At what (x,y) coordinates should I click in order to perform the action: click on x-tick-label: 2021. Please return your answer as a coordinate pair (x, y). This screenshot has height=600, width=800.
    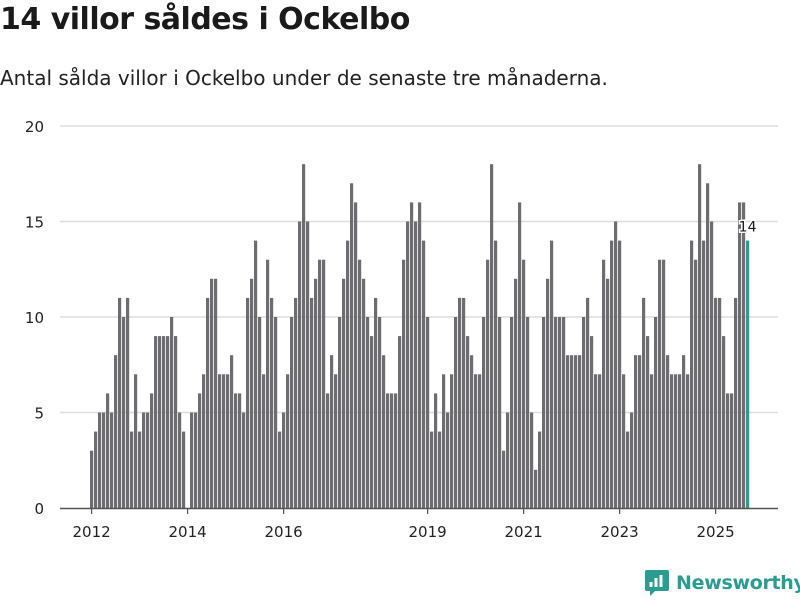
    Looking at the image, I should click on (524, 532).